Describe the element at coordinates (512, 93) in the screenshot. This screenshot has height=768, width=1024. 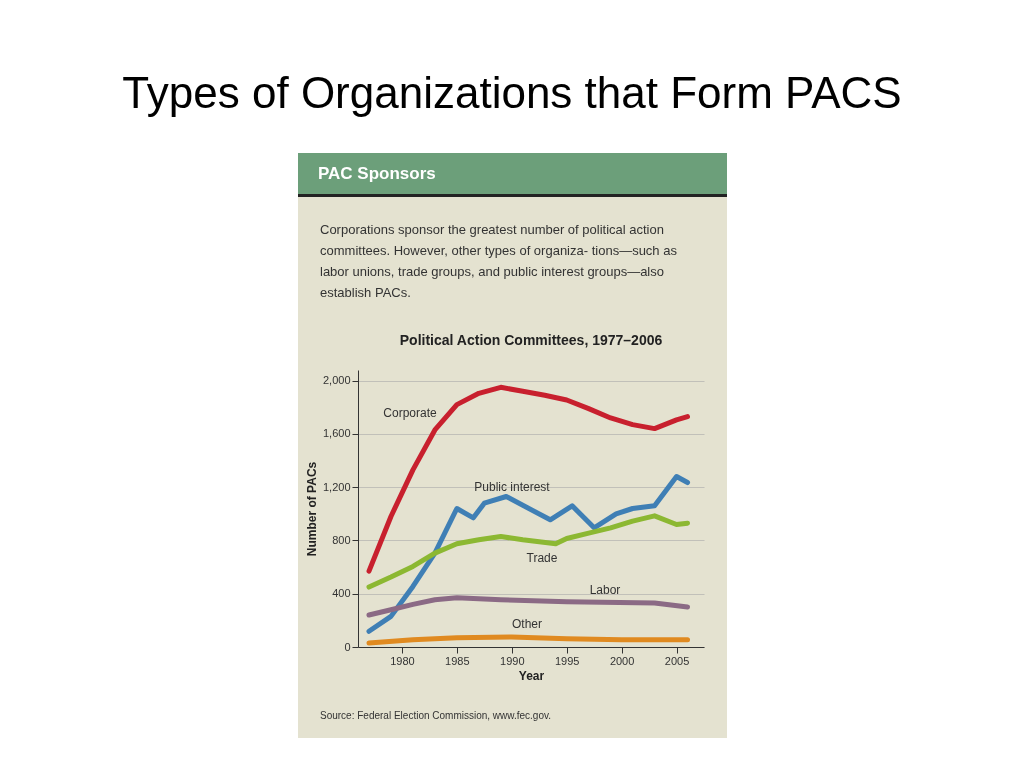
I see `chart-title: Types of Organizations that Form PACS` at that location.